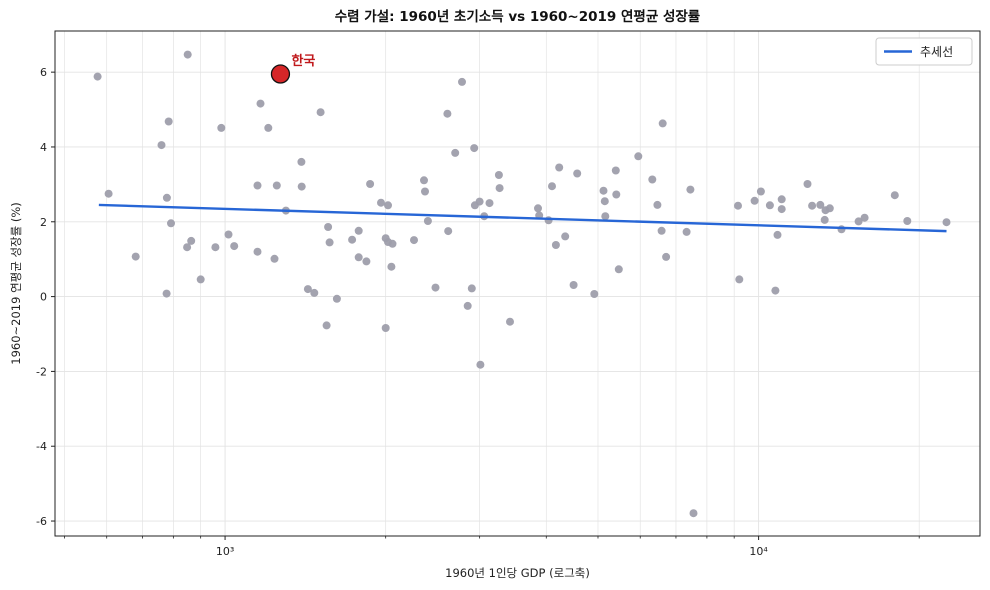 This screenshot has height=590, width=990. What do you see at coordinates (43, 72) in the screenshot?
I see `y-tick-label: 6` at bounding box center [43, 72].